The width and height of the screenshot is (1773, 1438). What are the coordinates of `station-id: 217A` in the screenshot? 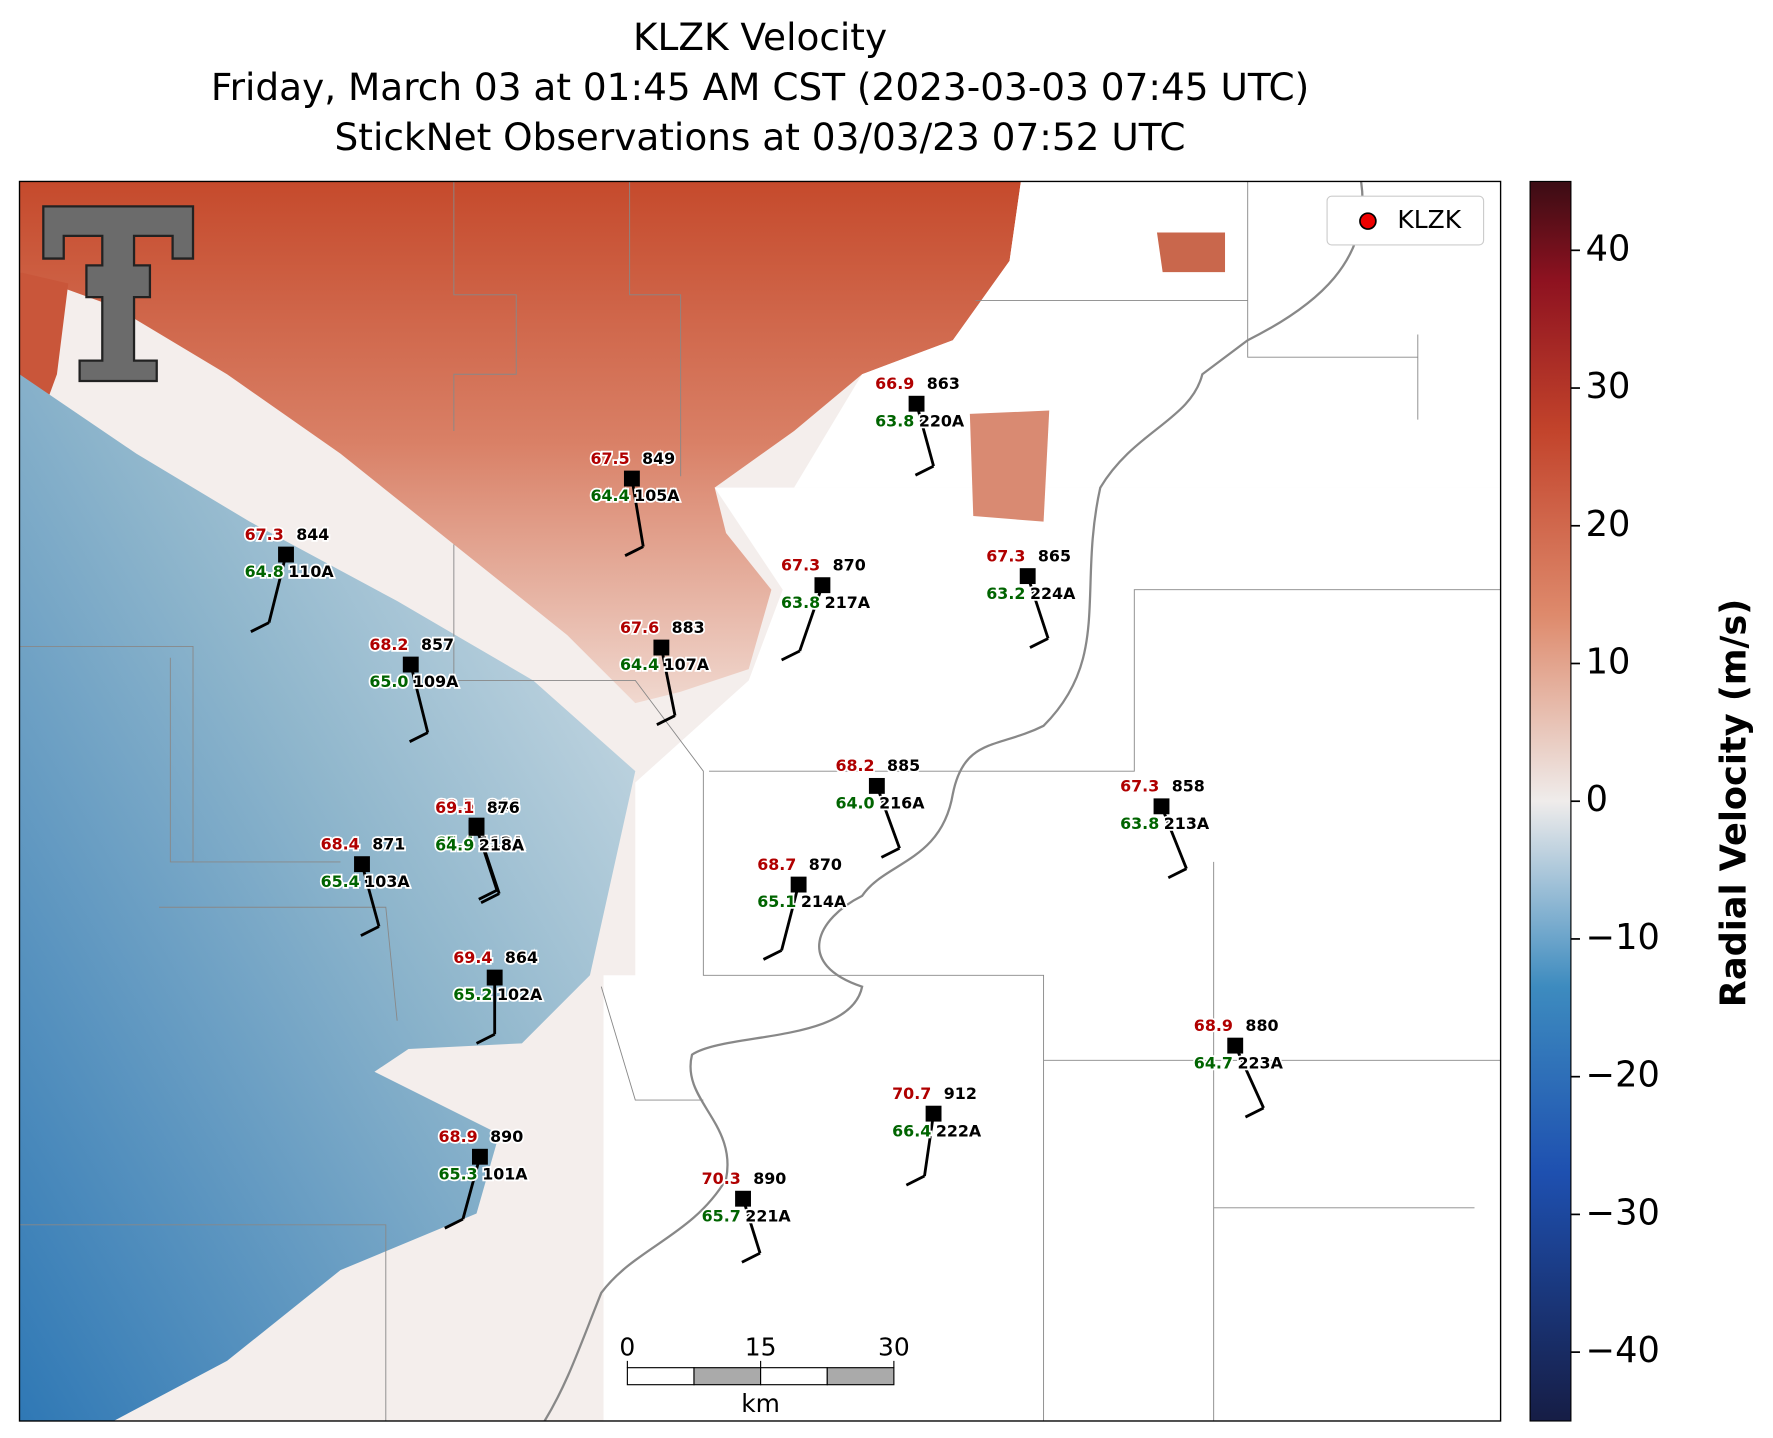 It's located at (848, 602).